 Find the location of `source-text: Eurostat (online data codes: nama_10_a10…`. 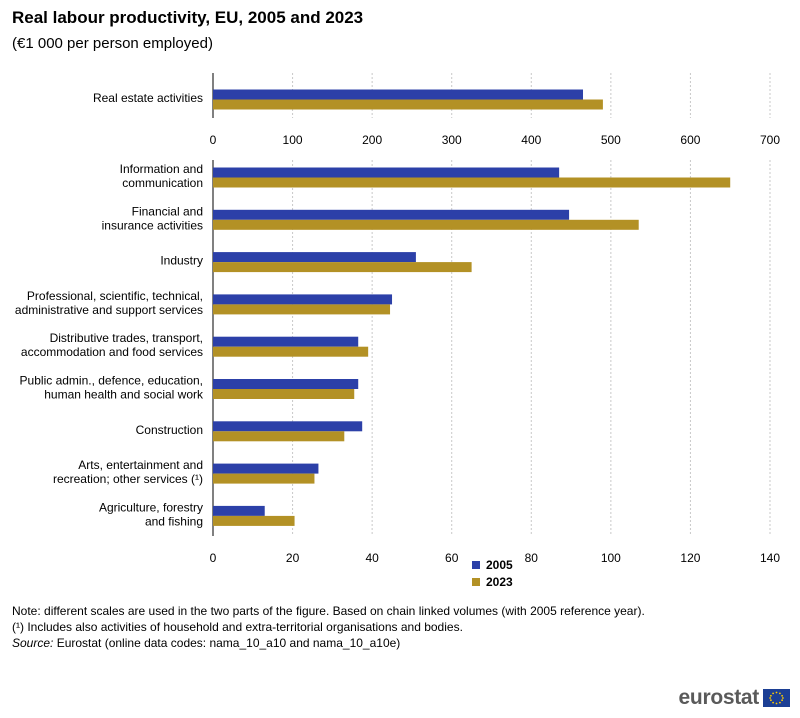

source-text: Eurostat (online data codes: nama_10_a10… is located at coordinates (227, 643).